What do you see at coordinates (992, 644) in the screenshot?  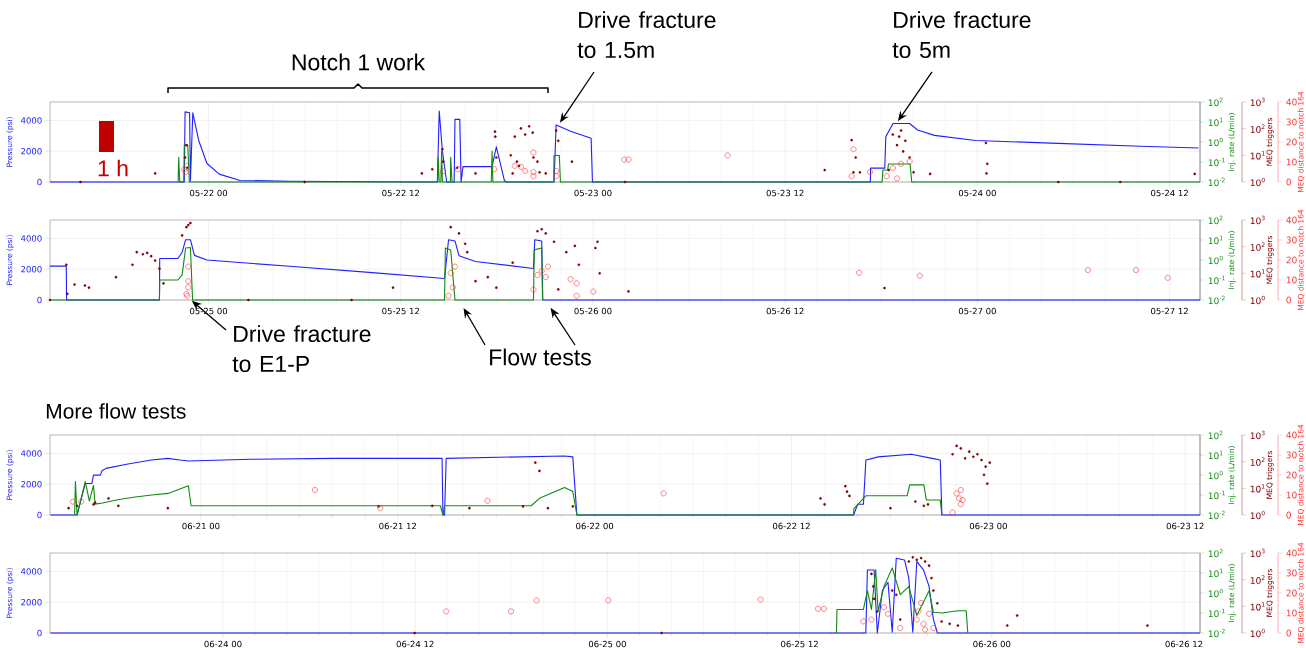 I see `x-tick-label: 06-26 00` at bounding box center [992, 644].